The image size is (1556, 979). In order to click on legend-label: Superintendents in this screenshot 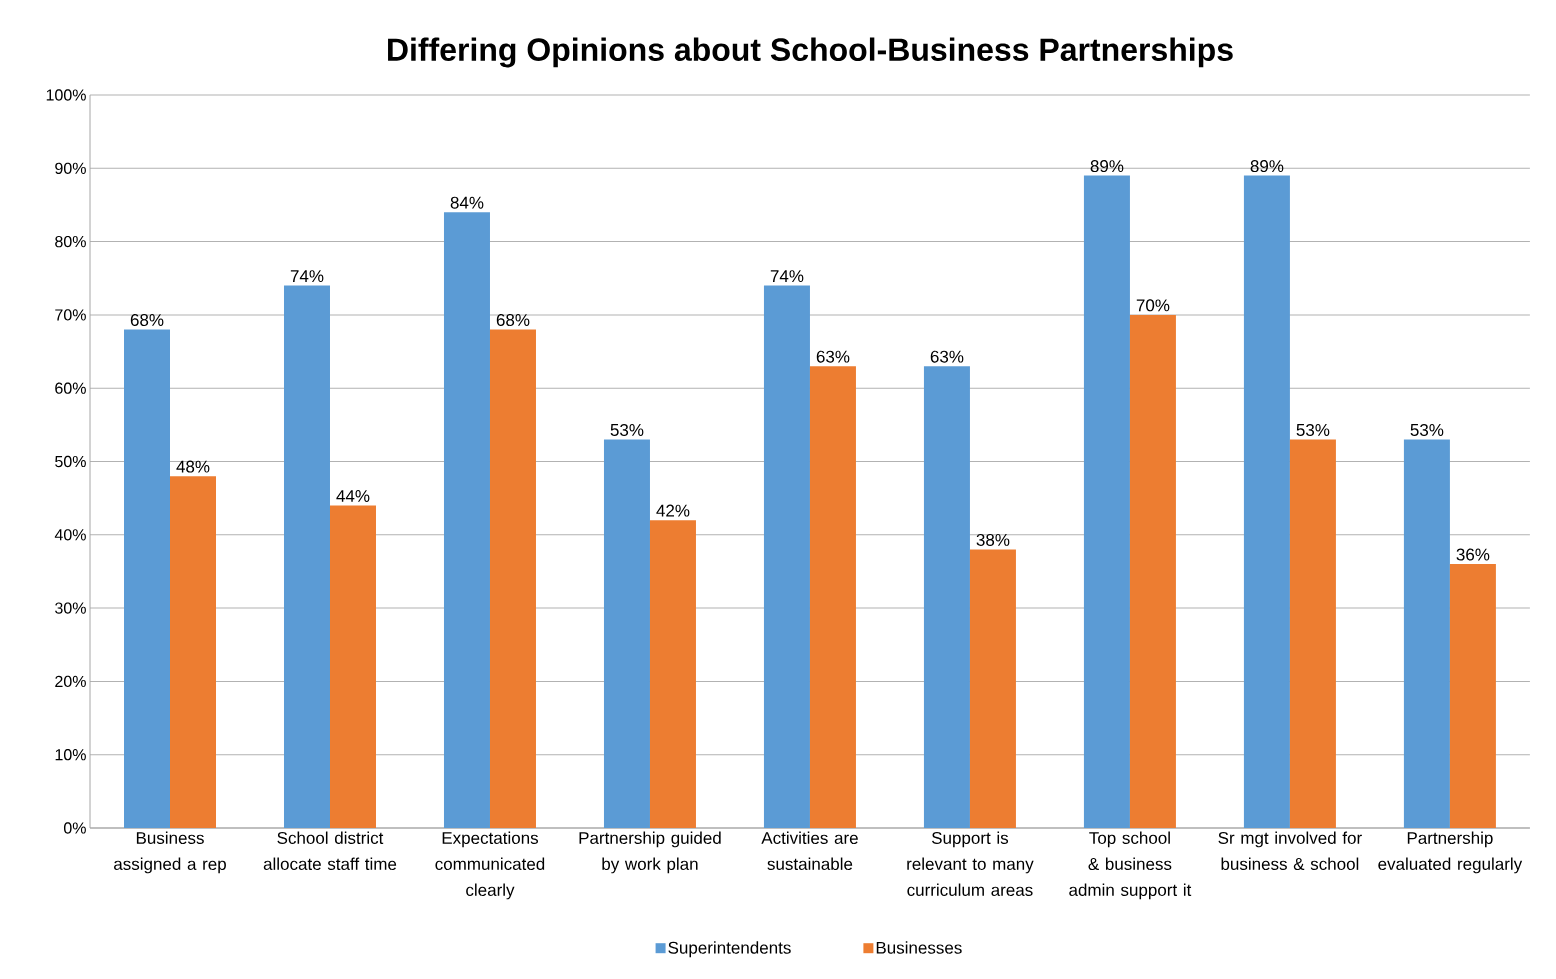, I will do `click(729, 949)`.